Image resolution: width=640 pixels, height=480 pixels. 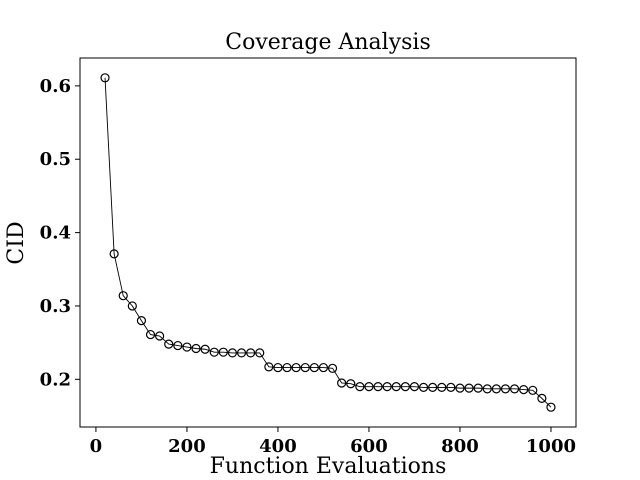 I want to click on x-tick-label: 800, so click(x=460, y=446).